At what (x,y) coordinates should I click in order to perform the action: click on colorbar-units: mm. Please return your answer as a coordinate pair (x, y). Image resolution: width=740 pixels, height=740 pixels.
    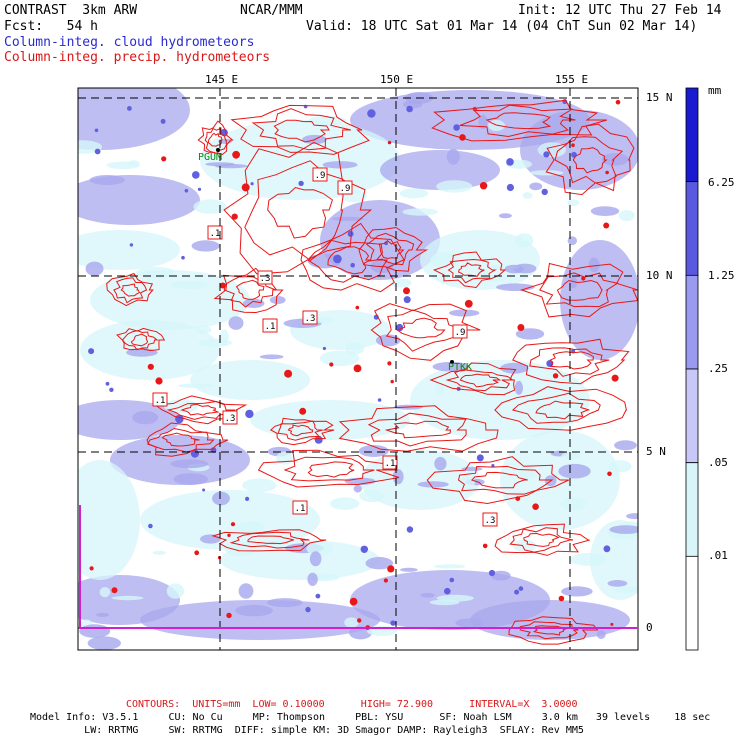
    Looking at the image, I should click on (715, 90).